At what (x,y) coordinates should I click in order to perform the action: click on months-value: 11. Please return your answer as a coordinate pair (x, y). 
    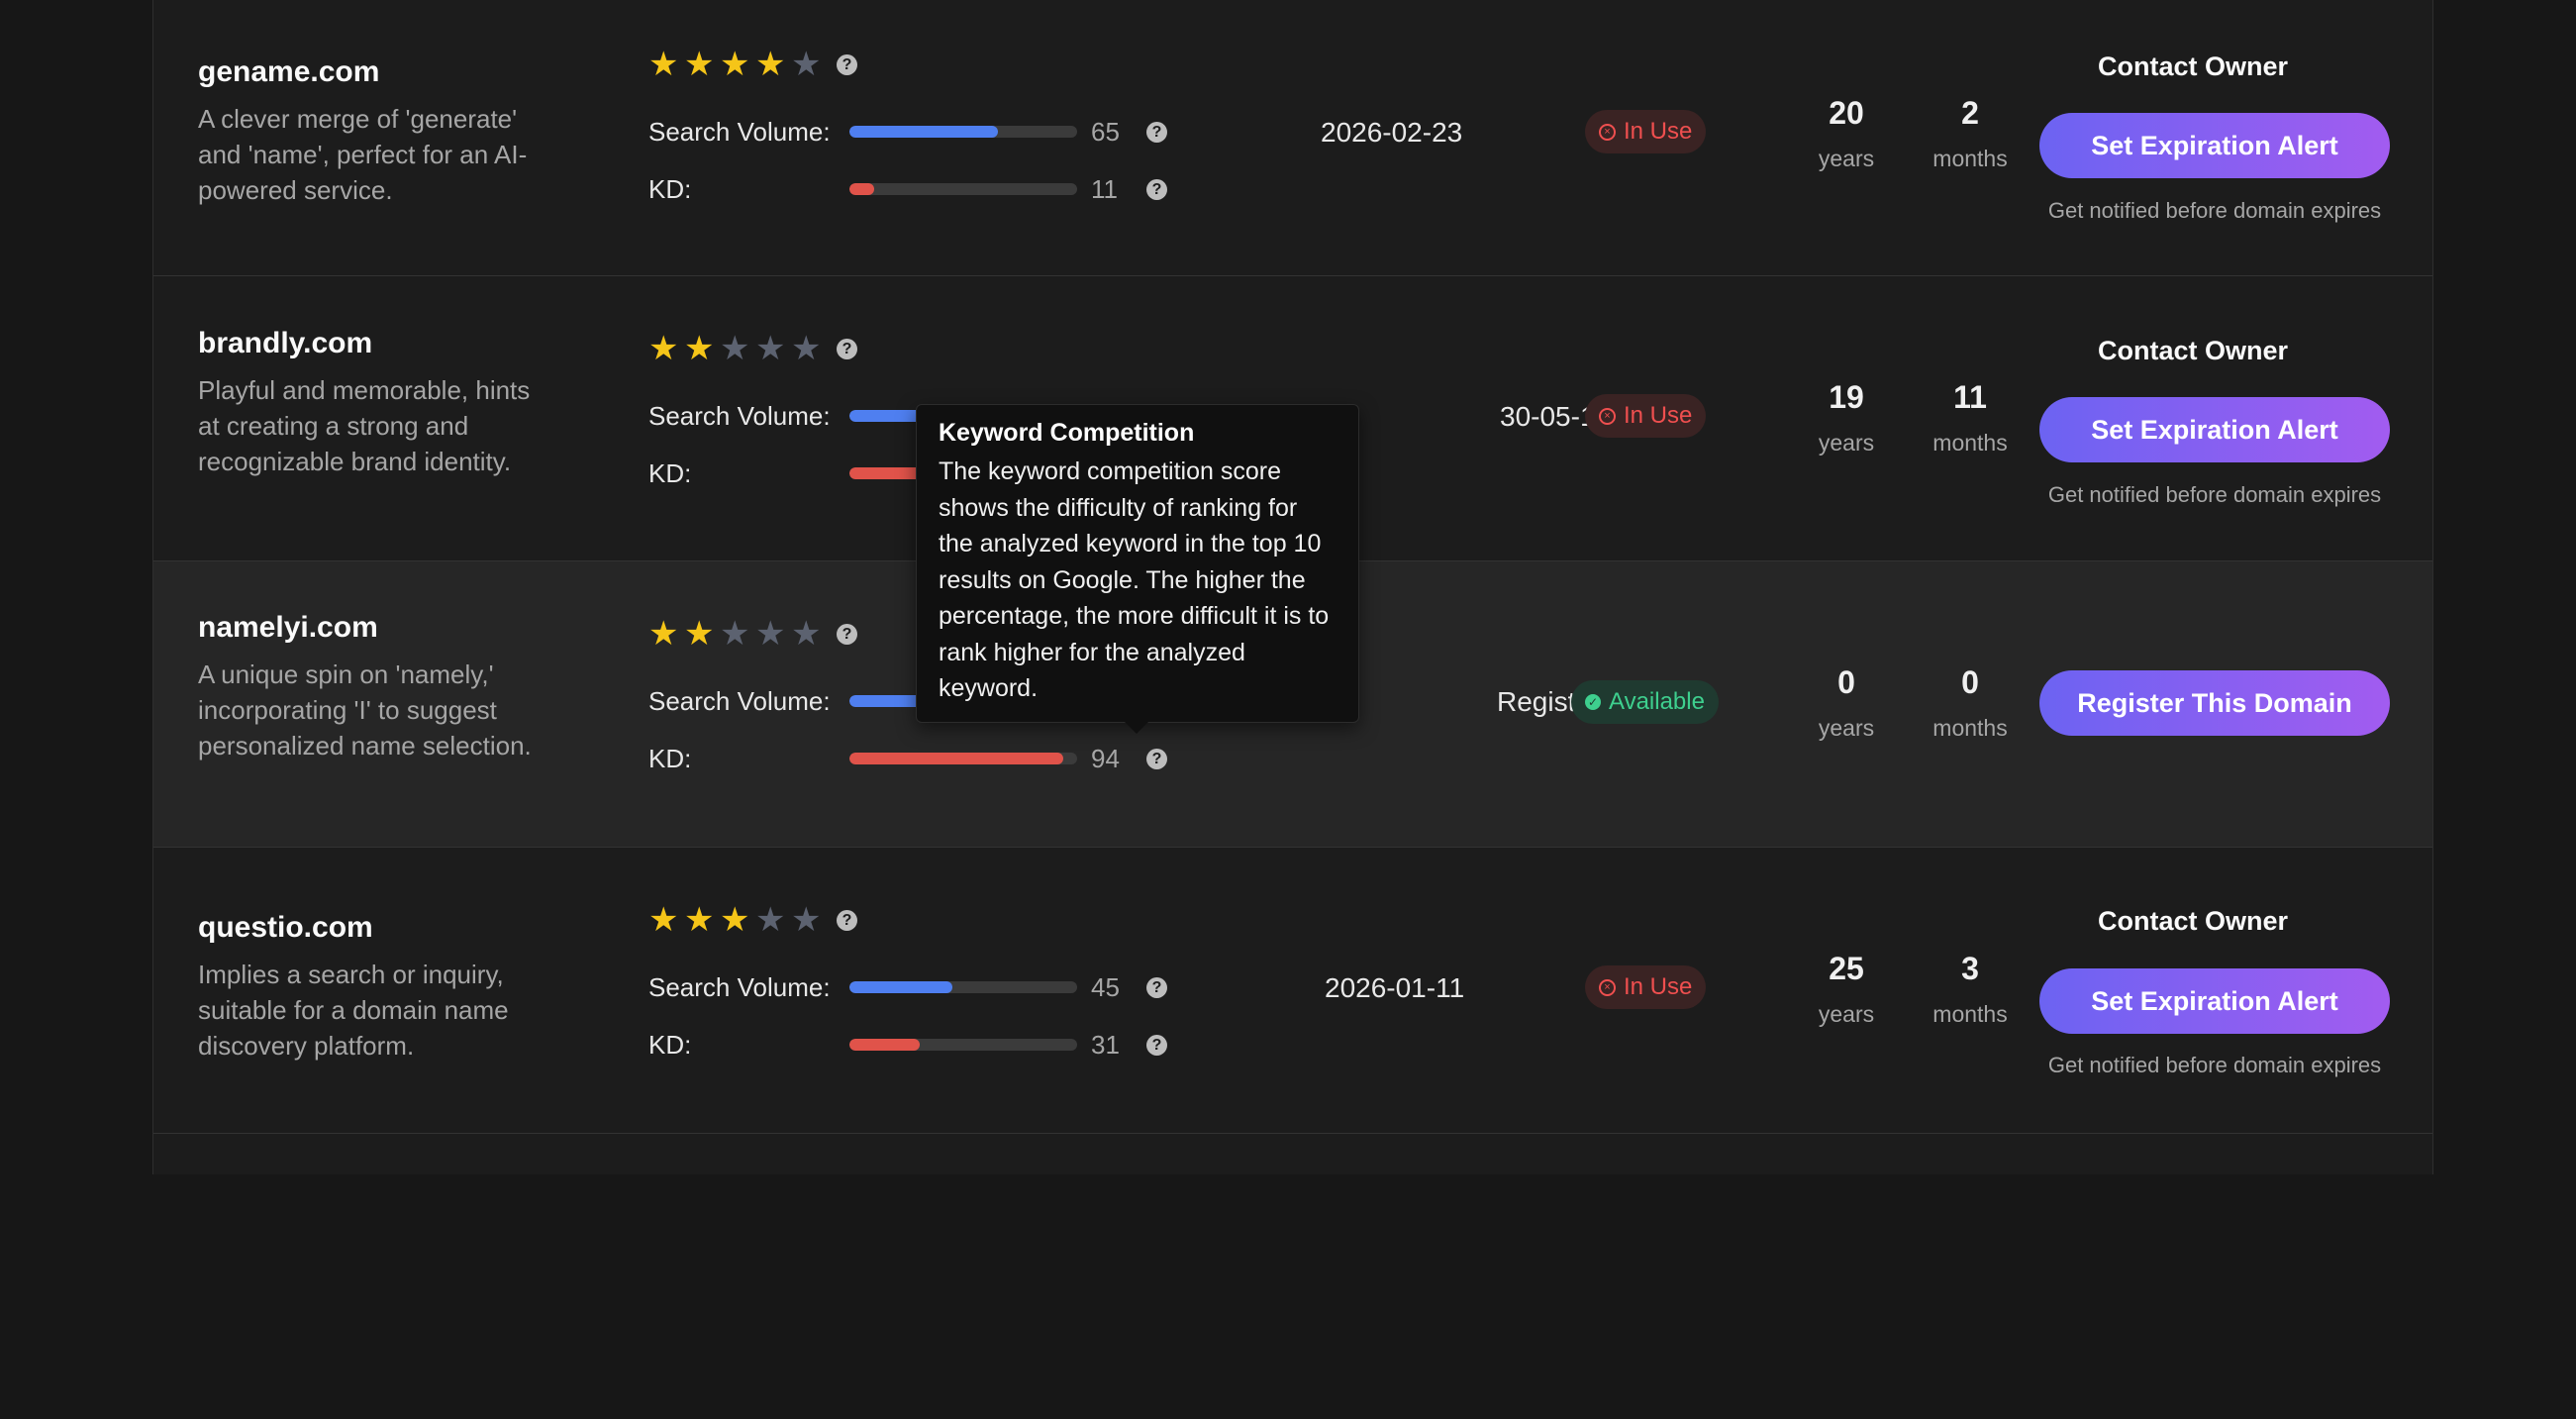
    Looking at the image, I should click on (1970, 397).